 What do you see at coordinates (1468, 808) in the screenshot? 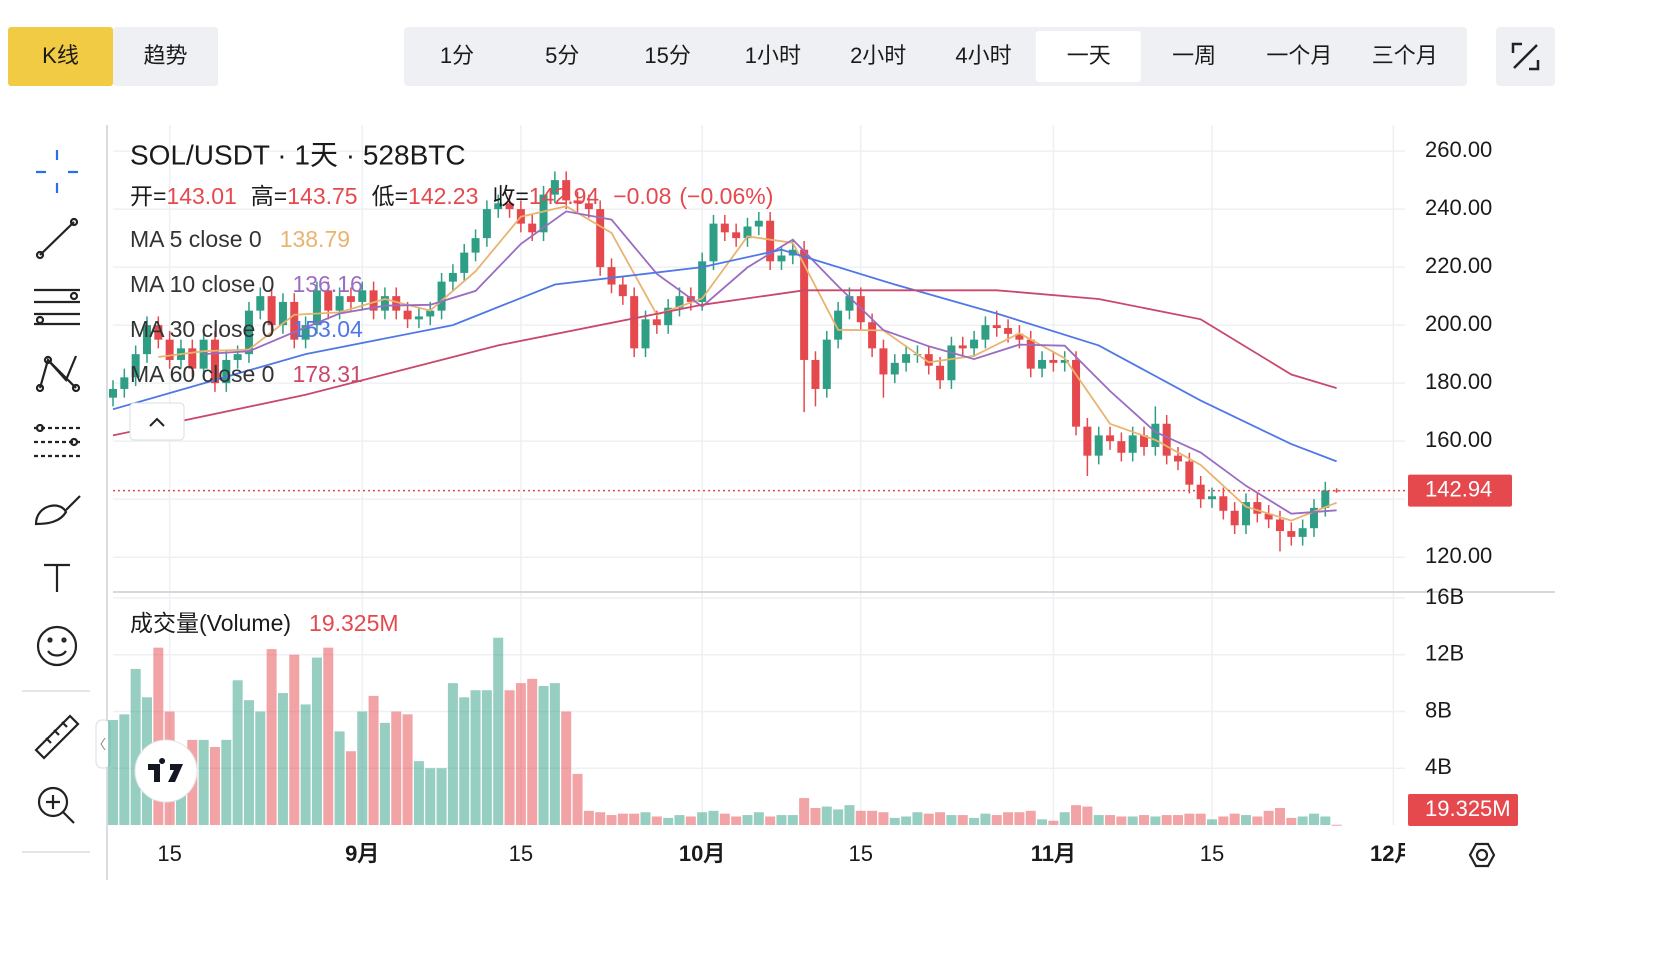
I see `last-volume-label: 19.325M` at bounding box center [1468, 808].